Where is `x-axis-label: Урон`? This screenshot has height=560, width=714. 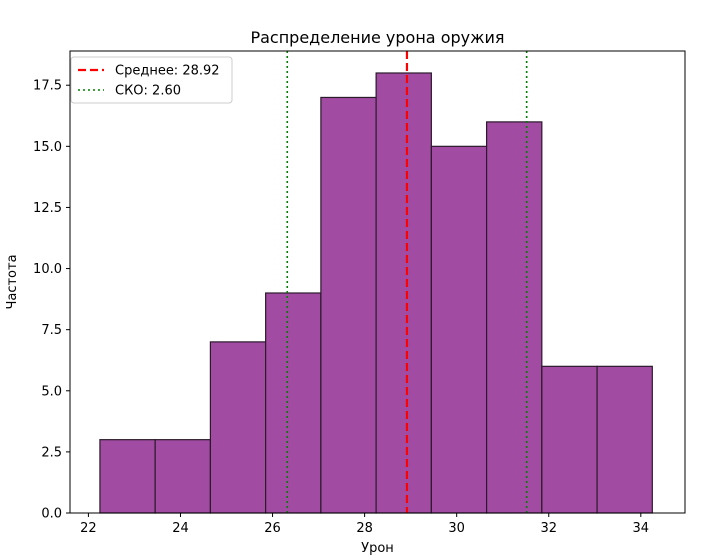
x-axis-label: Урон is located at coordinates (377, 548).